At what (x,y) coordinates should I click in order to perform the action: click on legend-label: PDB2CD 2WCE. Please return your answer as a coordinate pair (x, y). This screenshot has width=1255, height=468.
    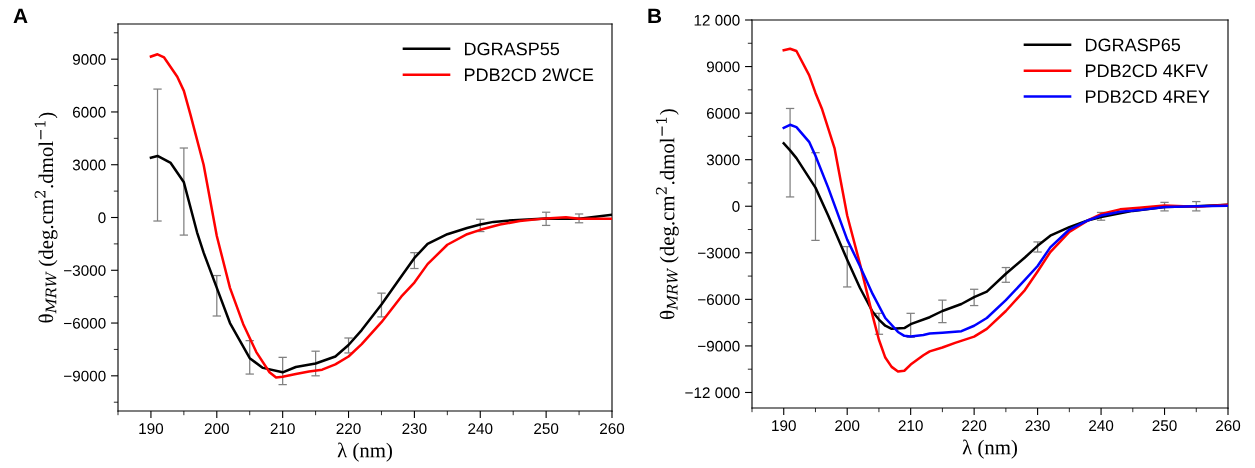
    Looking at the image, I should click on (529, 75).